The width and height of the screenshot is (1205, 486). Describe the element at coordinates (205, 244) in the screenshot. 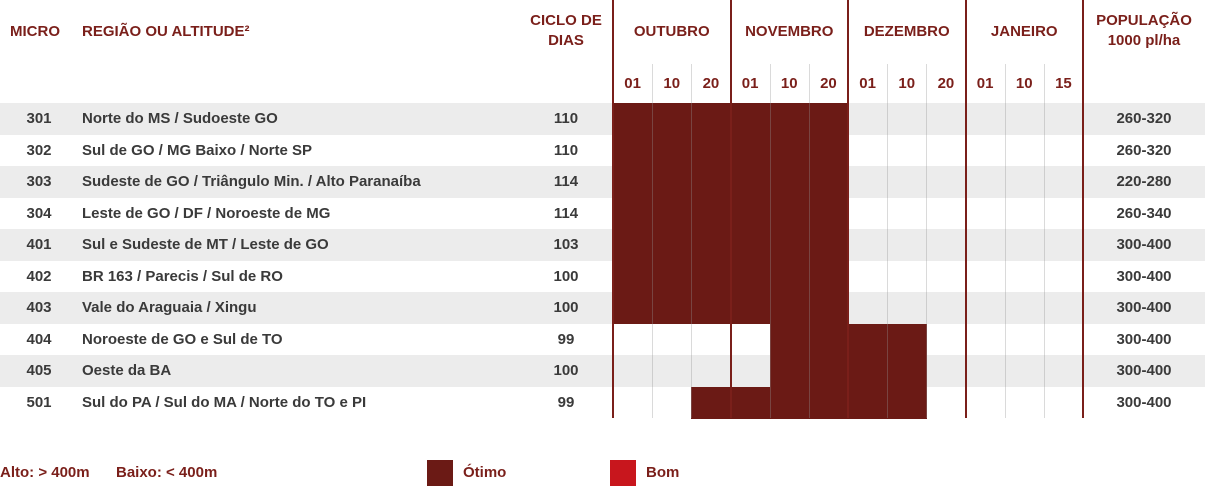

I see `region-name: Sul e Sudeste de MT / Leste de GO` at that location.